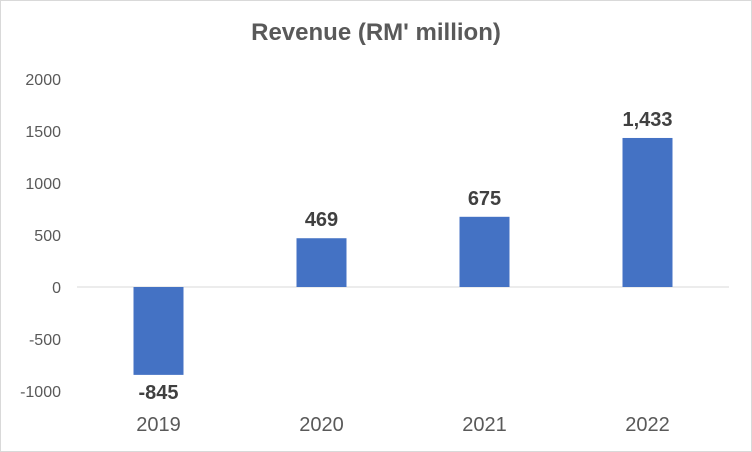  Describe the element at coordinates (40, 392) in the screenshot. I see `y-tick-label: -1000` at that location.